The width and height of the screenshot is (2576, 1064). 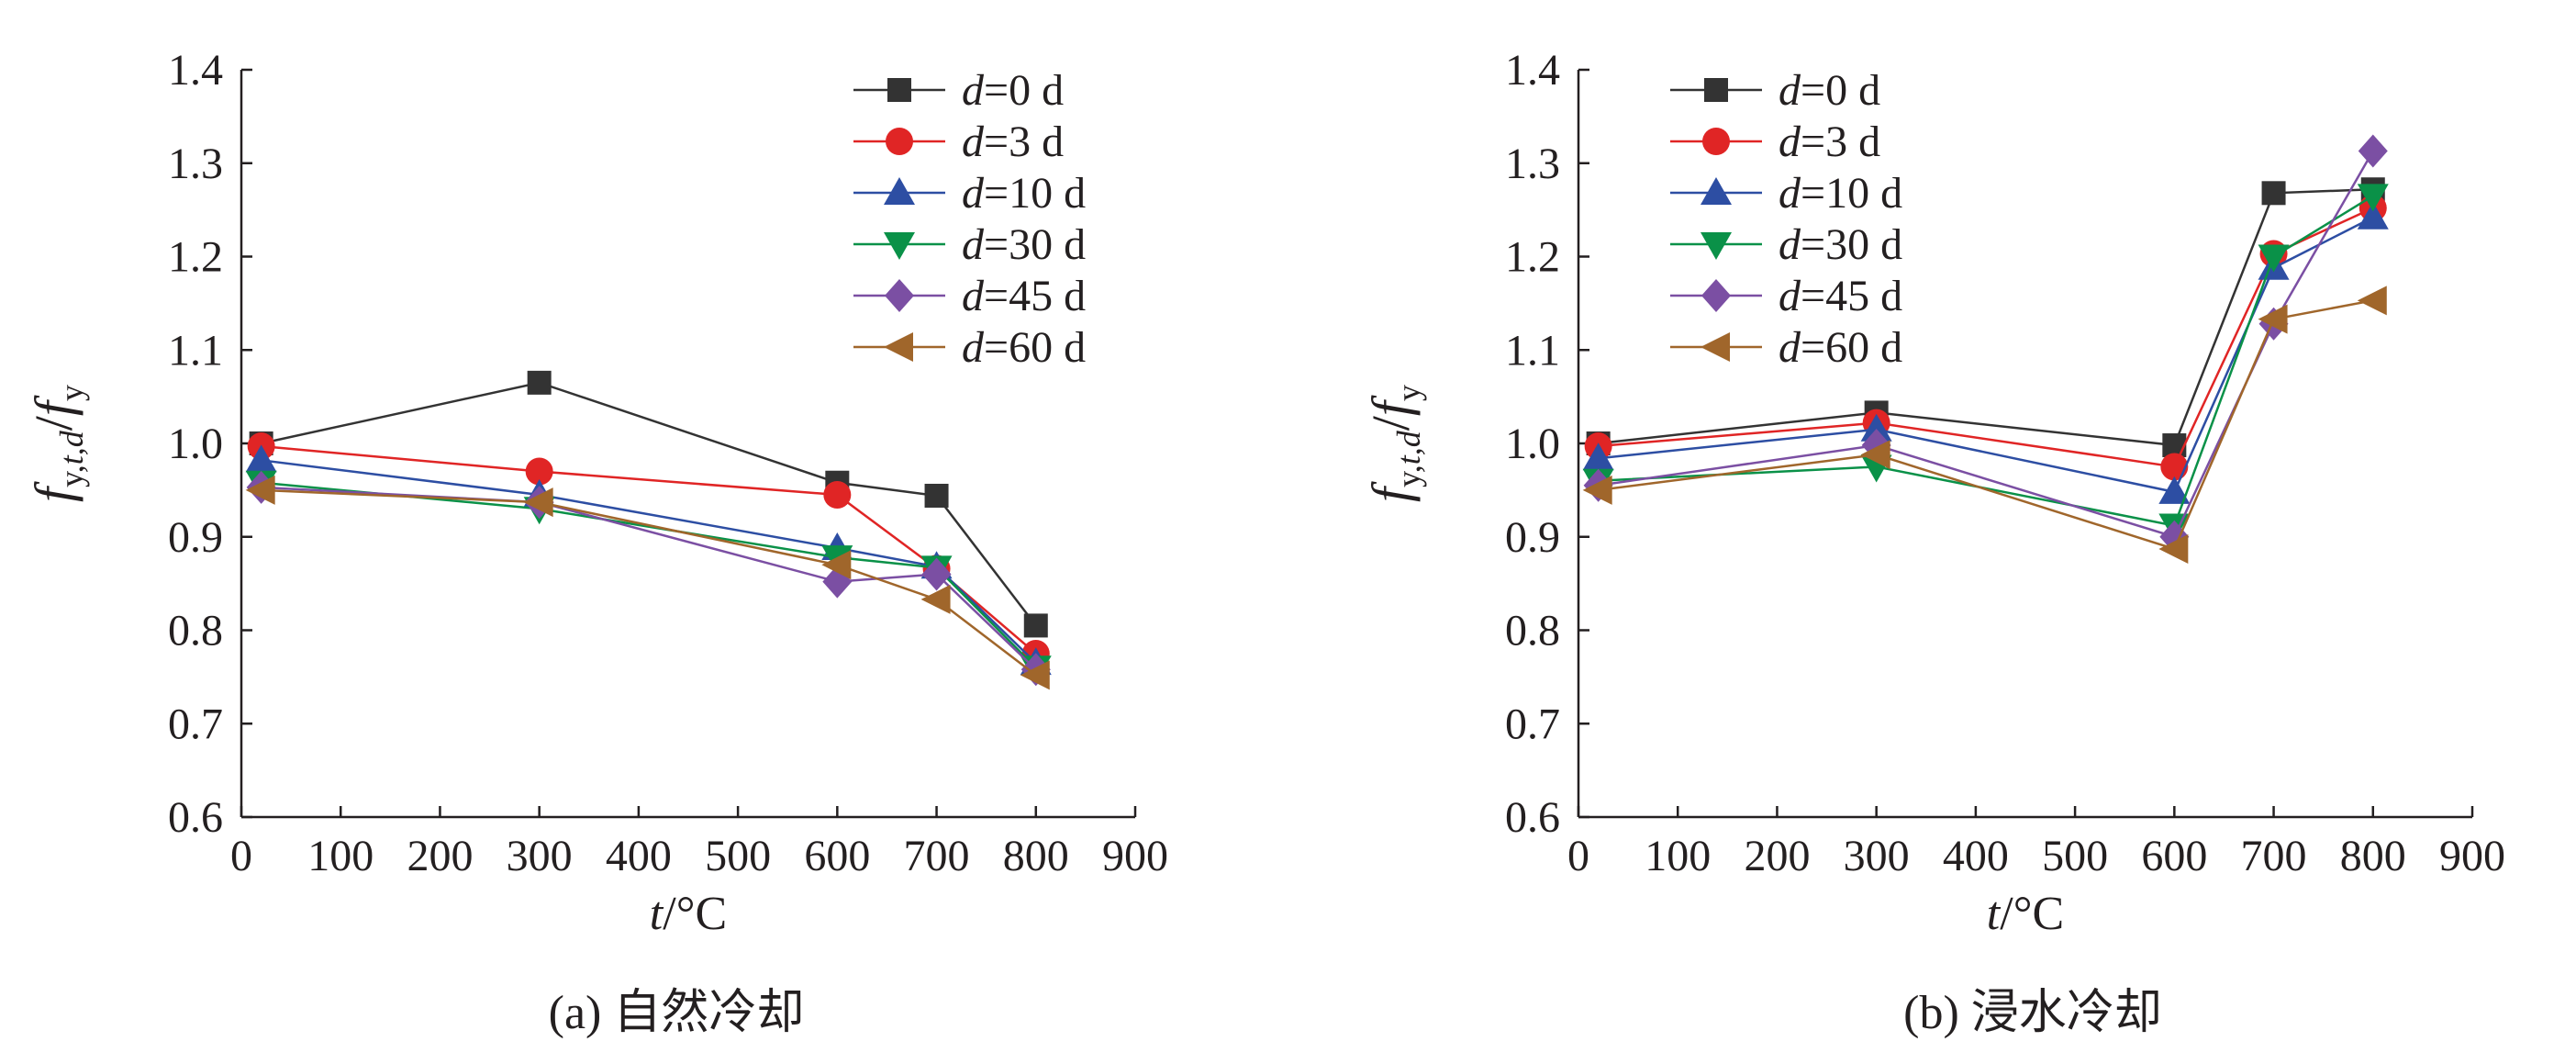 I want to click on y-tick-label: 0.9, so click(x=1532, y=537).